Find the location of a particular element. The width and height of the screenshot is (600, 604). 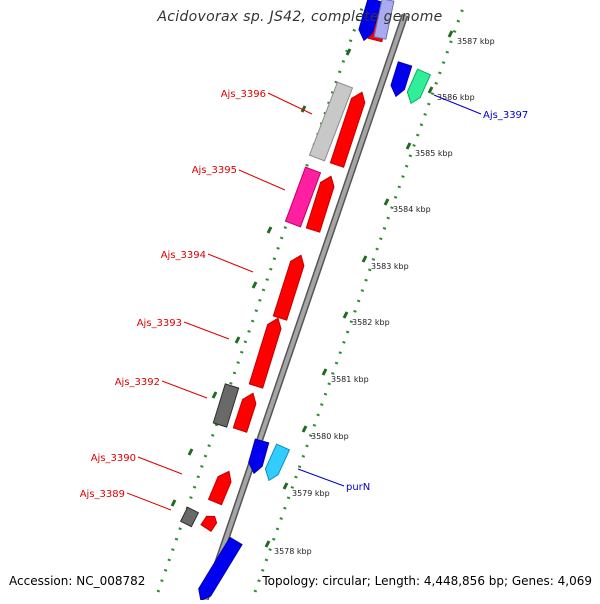

gene-ajs-3395-box is located at coordinates (303, 197).